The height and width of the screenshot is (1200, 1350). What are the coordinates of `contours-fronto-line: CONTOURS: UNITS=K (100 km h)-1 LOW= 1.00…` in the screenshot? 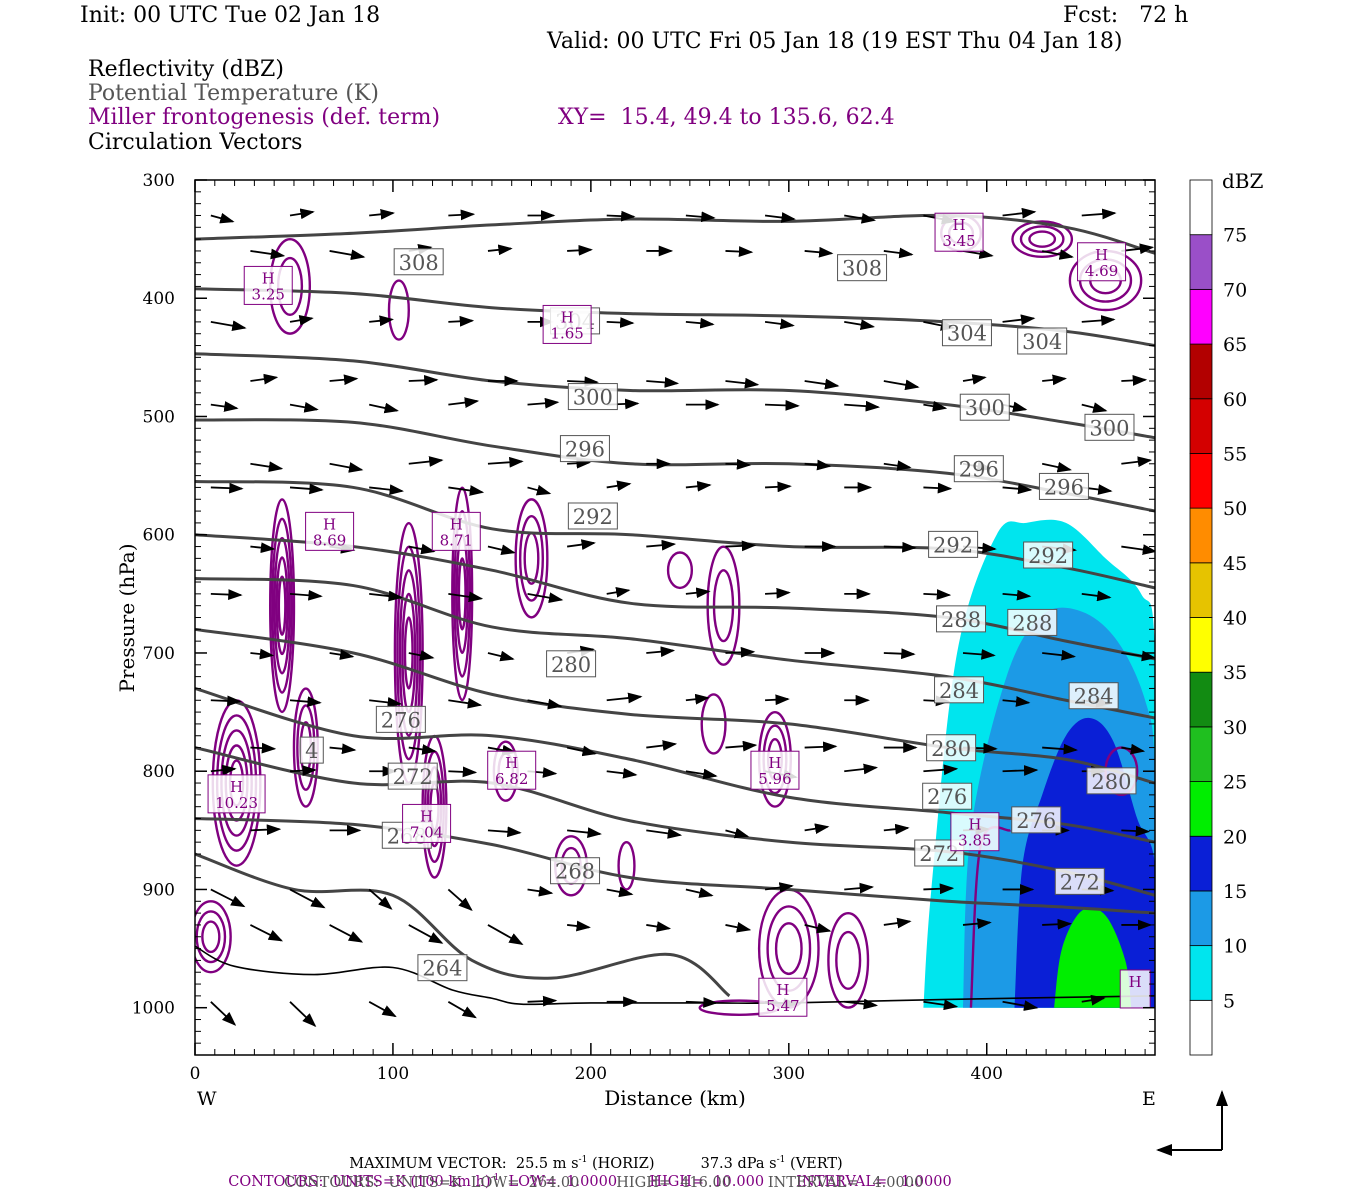 It's located at (585, 1173).